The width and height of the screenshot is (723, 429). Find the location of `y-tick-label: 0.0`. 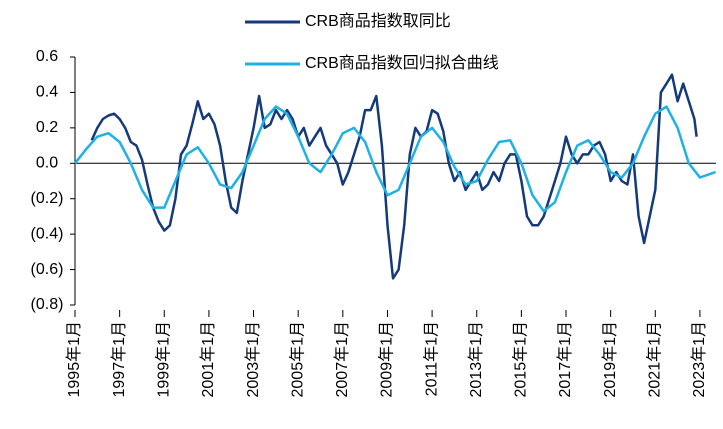

y-tick-label: 0.0 is located at coordinates (47, 163).